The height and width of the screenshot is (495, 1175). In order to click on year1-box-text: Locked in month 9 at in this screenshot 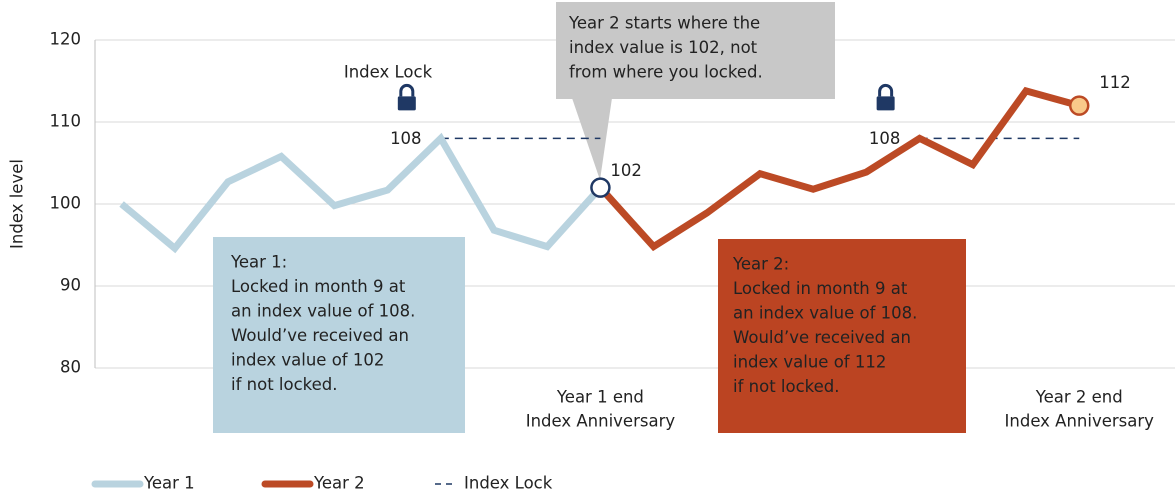, I will do `click(318, 286)`.